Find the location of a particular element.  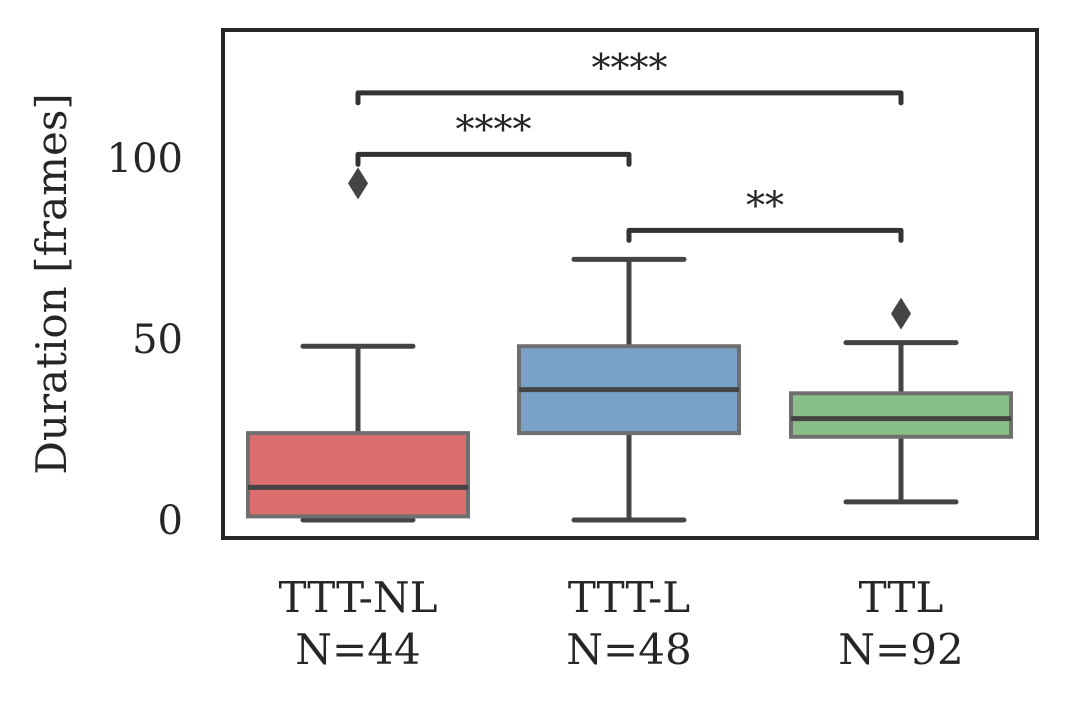

y-tick-label: 50 is located at coordinates (157, 340).